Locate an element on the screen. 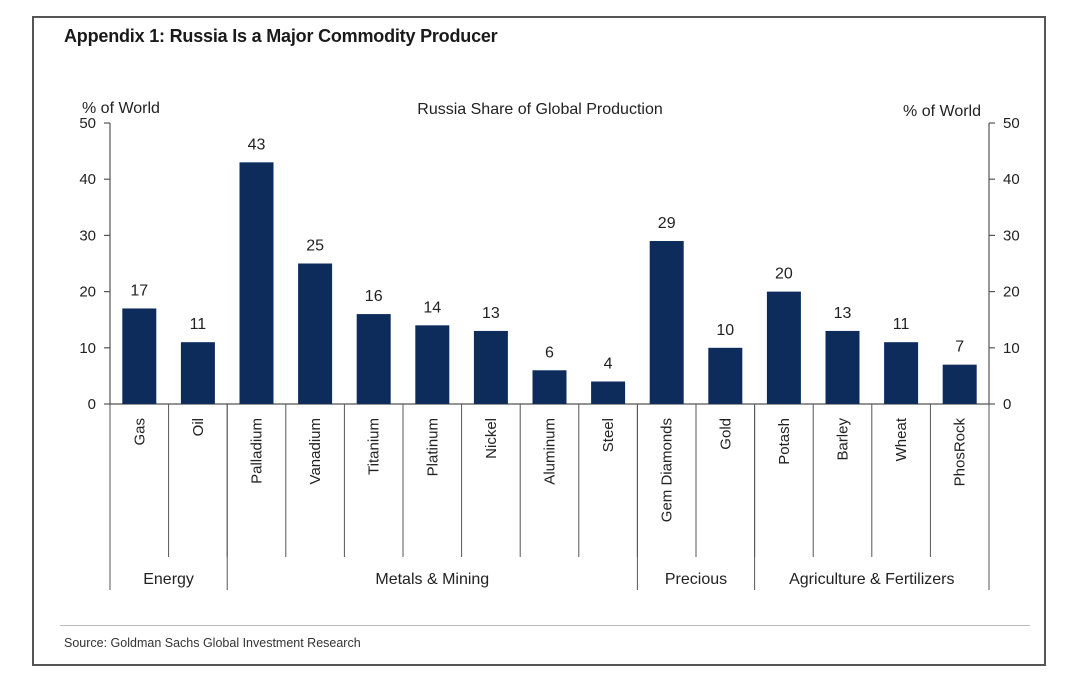 This screenshot has height=699, width=1080. data-label: 7 is located at coordinates (959, 347).